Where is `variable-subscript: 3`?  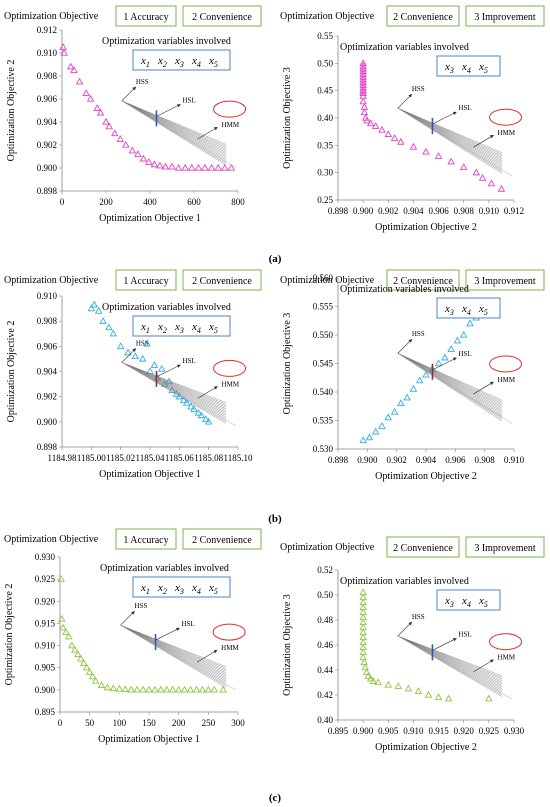 variable-subscript: 3 is located at coordinates (451, 70).